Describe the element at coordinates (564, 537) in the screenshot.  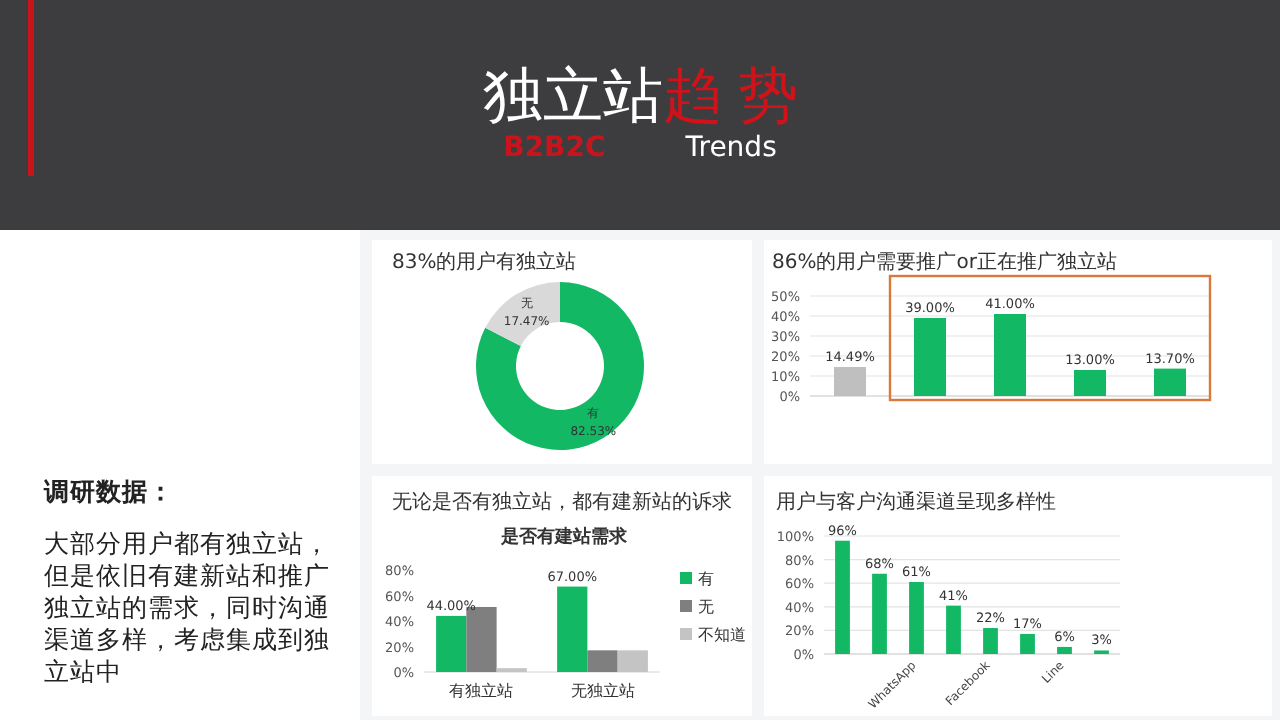
I see `chart-title: 是否有建站需求` at that location.